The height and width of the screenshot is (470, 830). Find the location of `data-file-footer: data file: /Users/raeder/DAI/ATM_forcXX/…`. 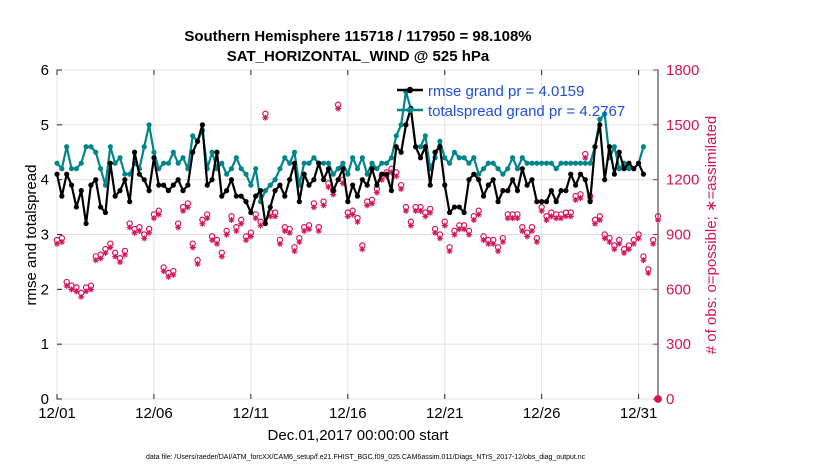

data-file-footer: data file: /Users/raeder/DAI/ATM_forcXX/… is located at coordinates (366, 457).